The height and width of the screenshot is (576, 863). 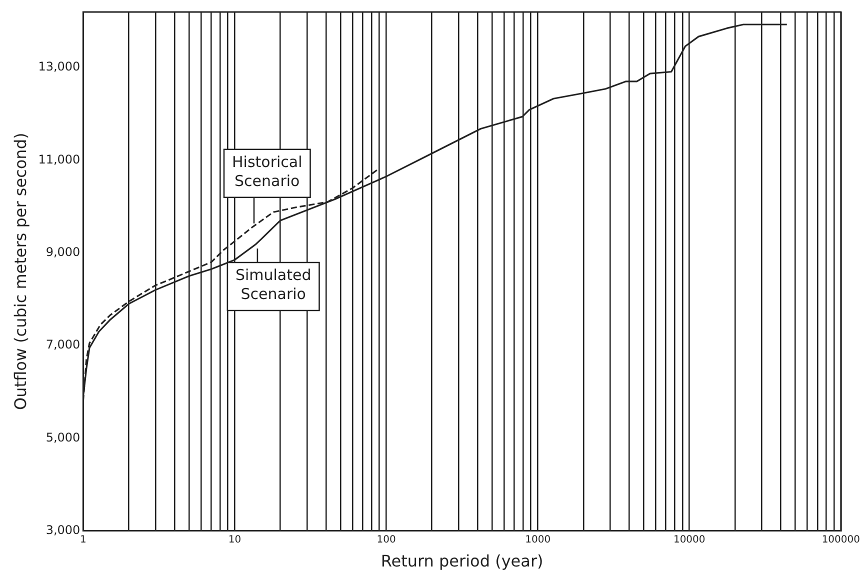 I want to click on legend-label: Simulated Scenario, so click(x=273, y=284).